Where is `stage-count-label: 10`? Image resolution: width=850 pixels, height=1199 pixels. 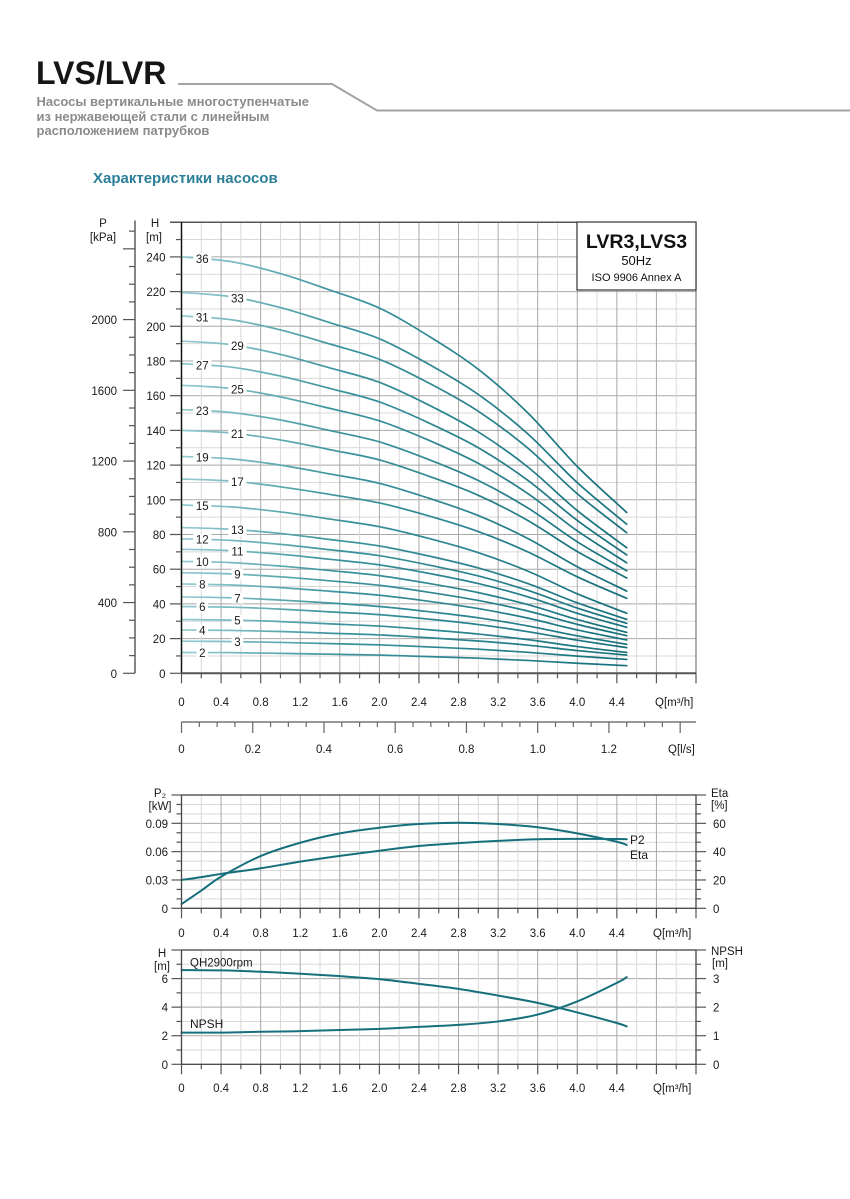
stage-count-label: 10 is located at coordinates (202, 563).